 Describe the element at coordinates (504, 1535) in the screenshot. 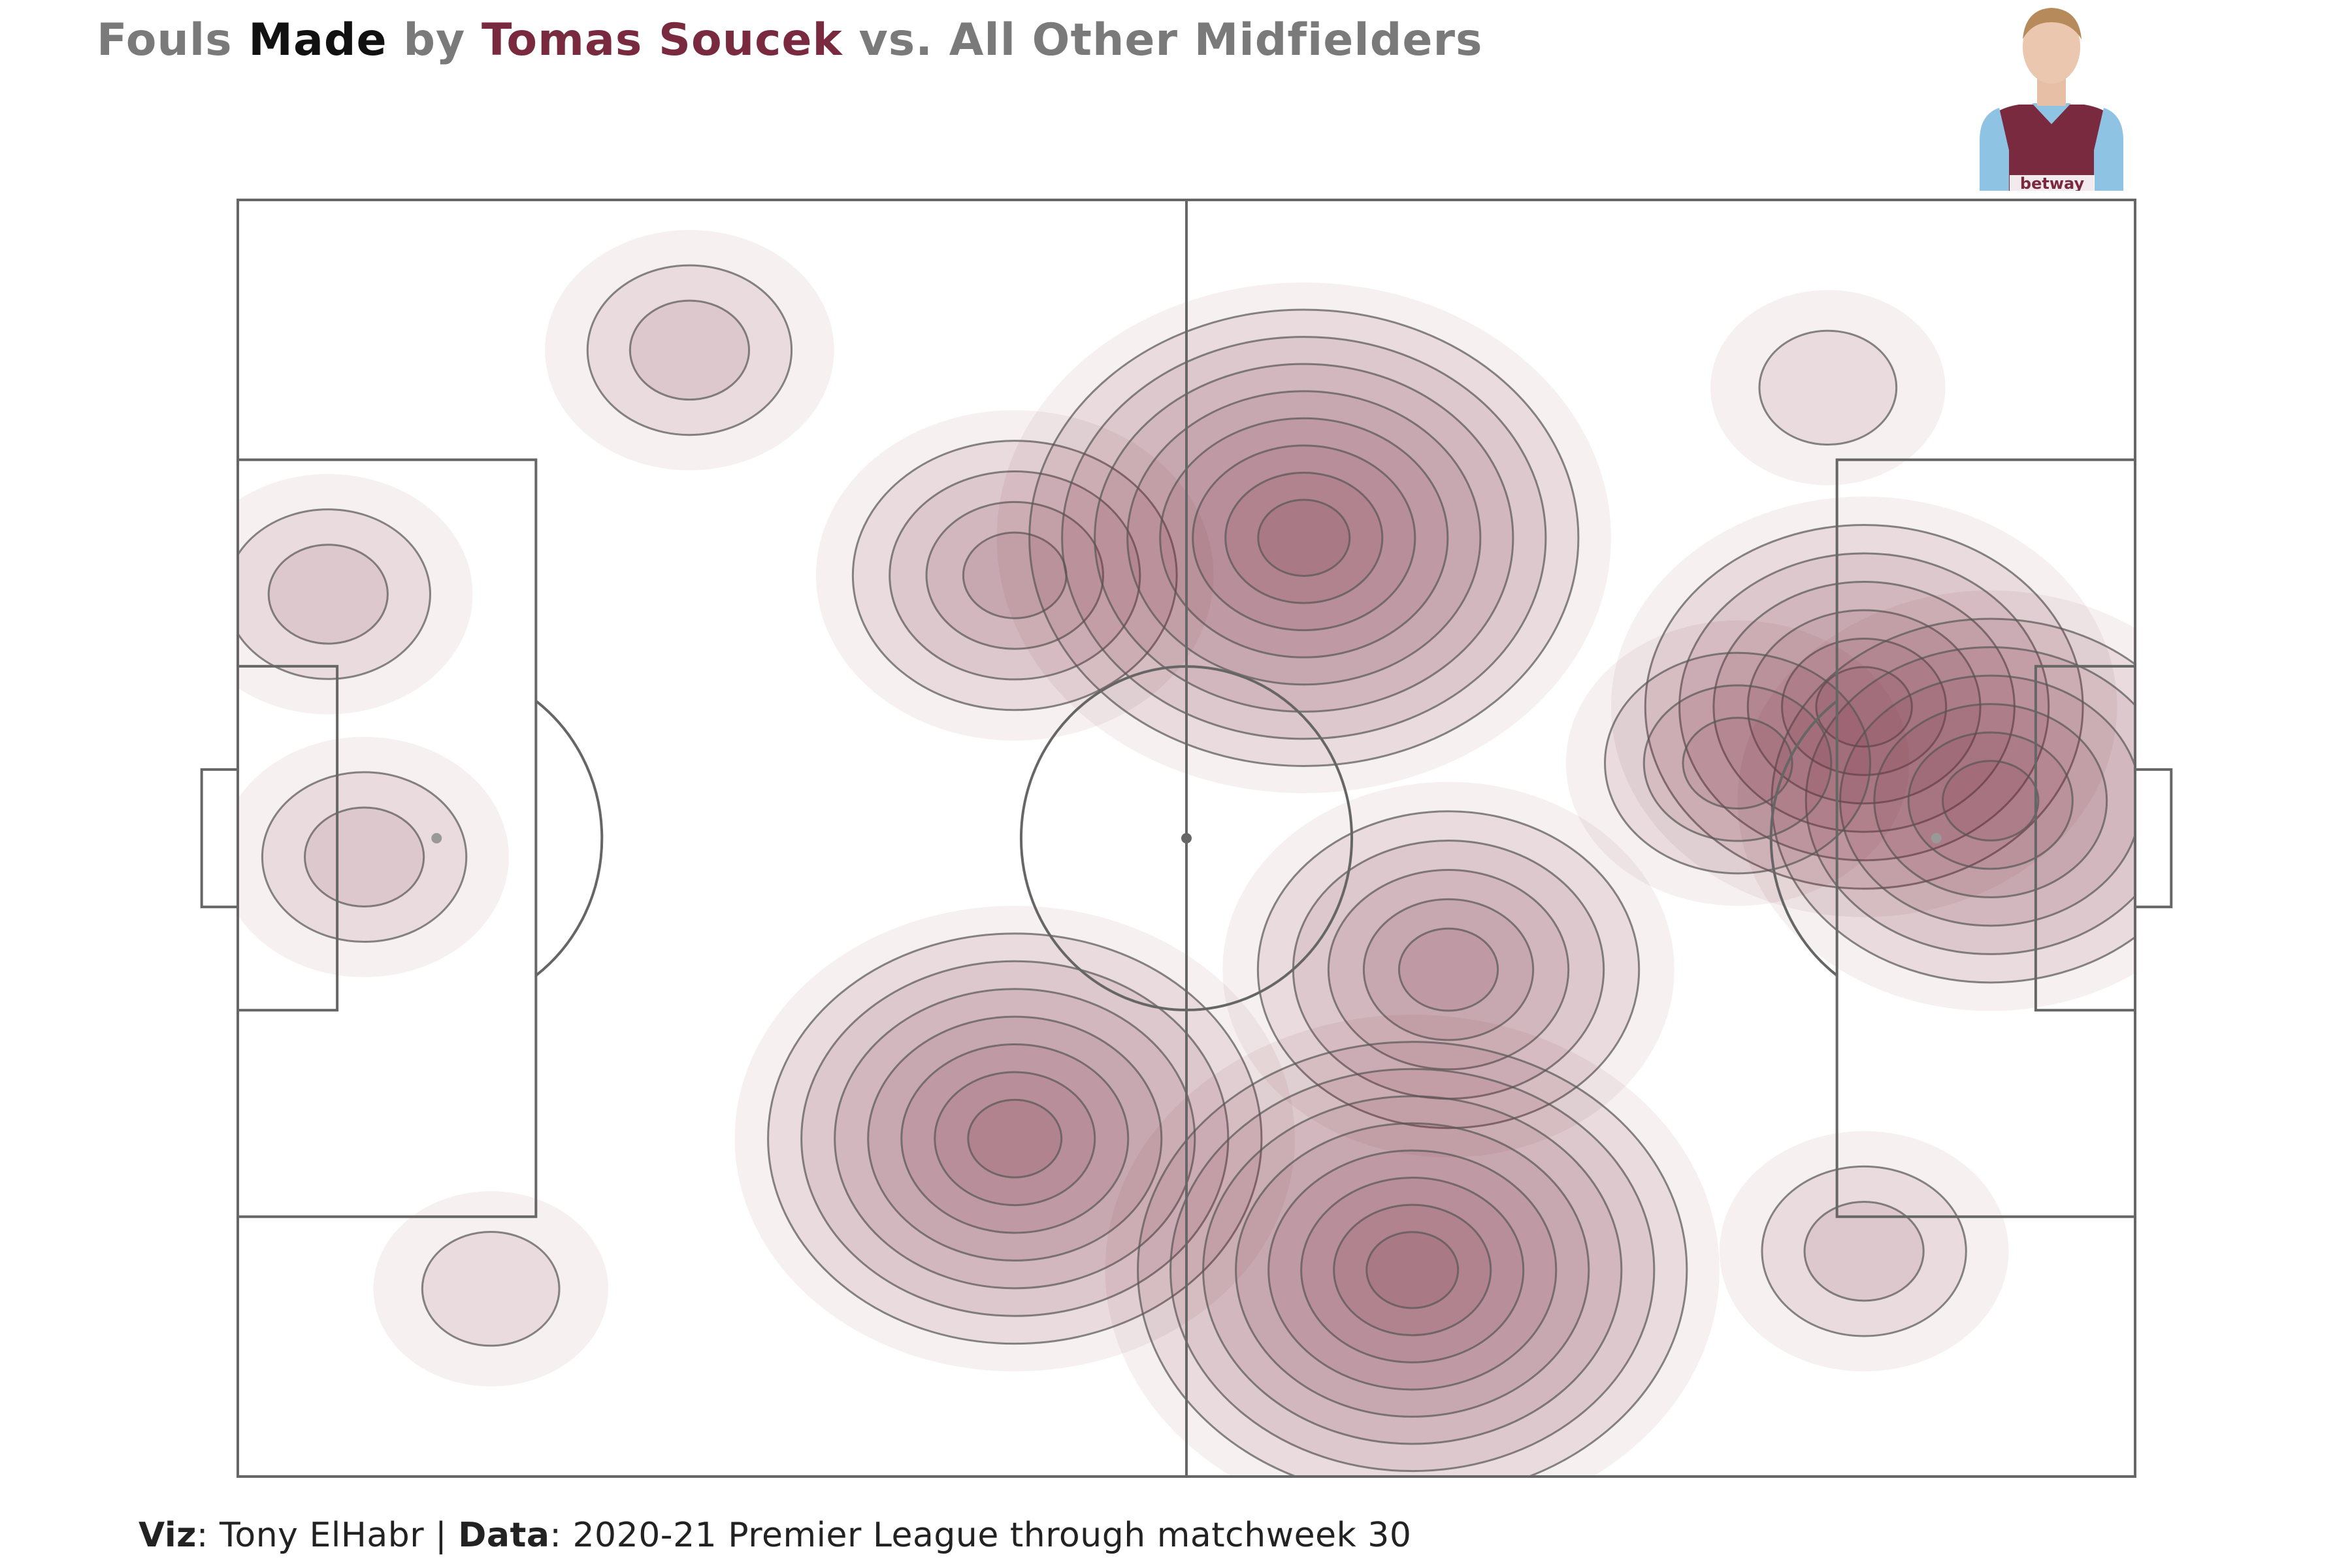

I see `caption-data-label: Data` at that location.